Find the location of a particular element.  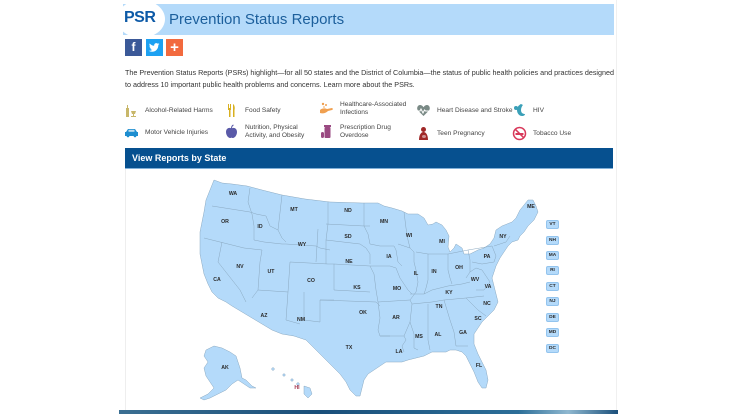

state-oh: OH is located at coordinates (459, 268).